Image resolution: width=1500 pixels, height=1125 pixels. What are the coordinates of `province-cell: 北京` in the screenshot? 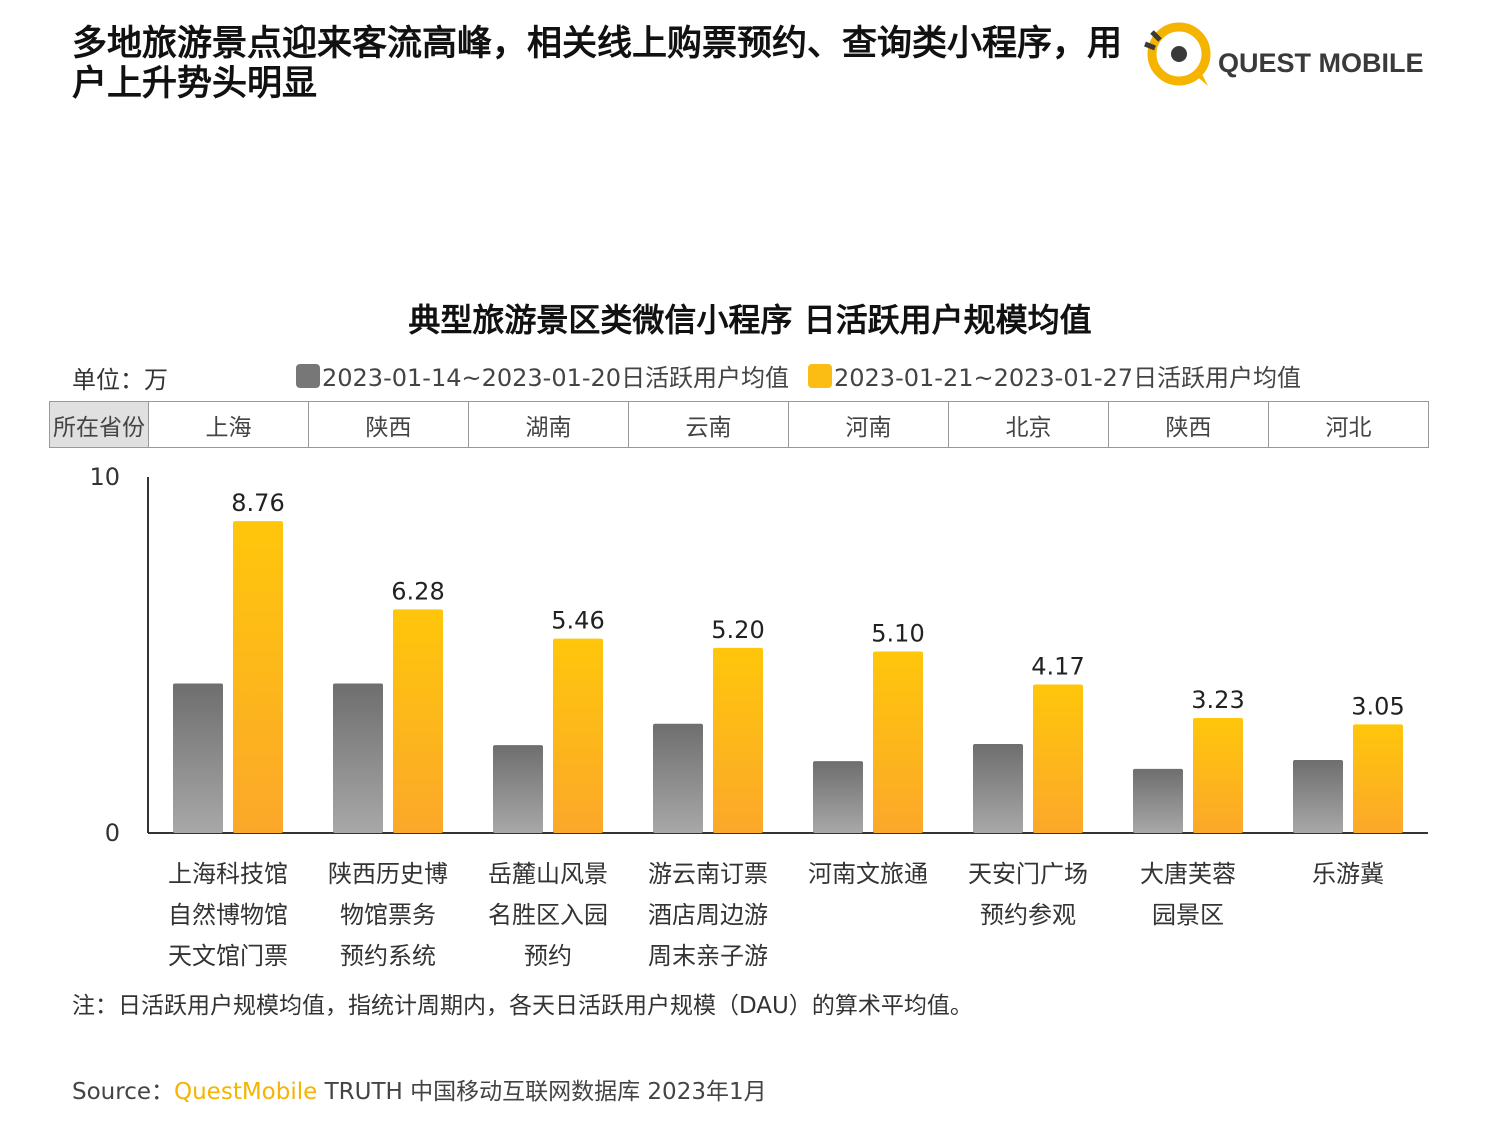 It's located at (1028, 424).